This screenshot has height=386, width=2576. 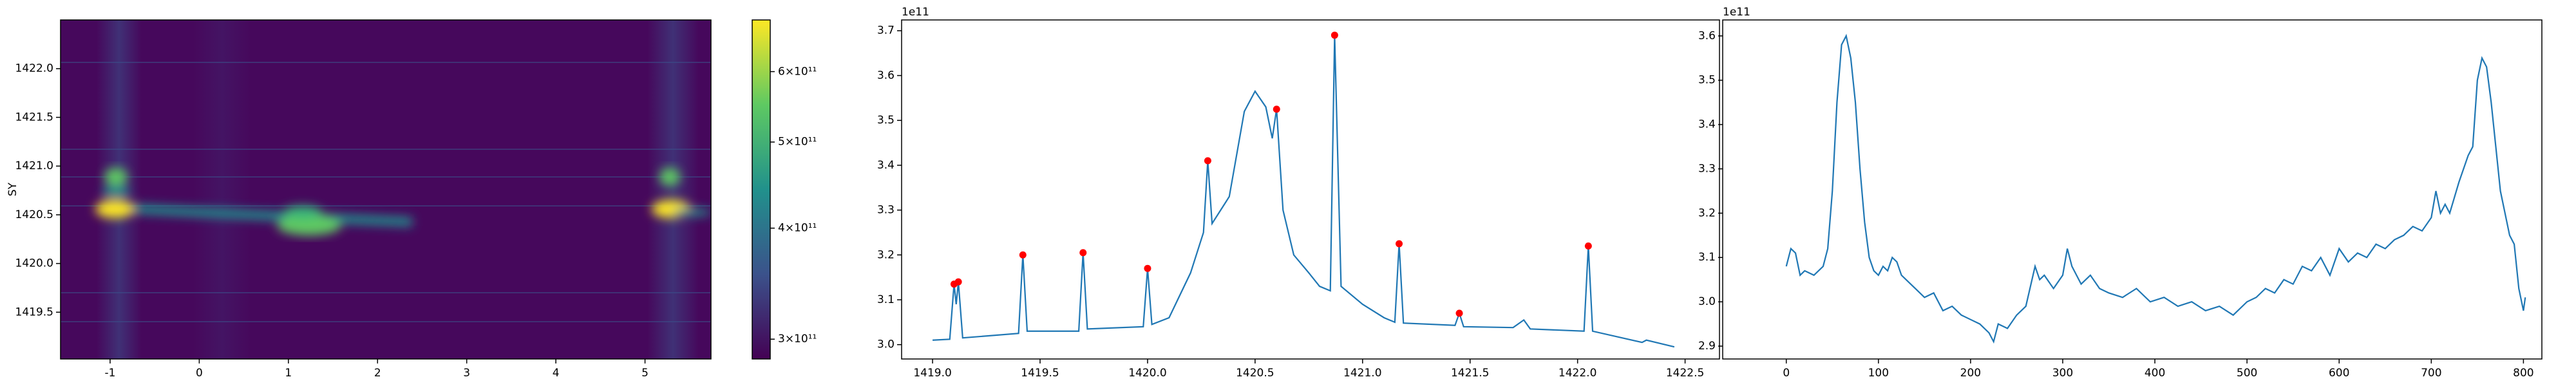 What do you see at coordinates (797, 228) in the screenshot?
I see `colorbar-tick-label: 4×10¹¹` at bounding box center [797, 228].